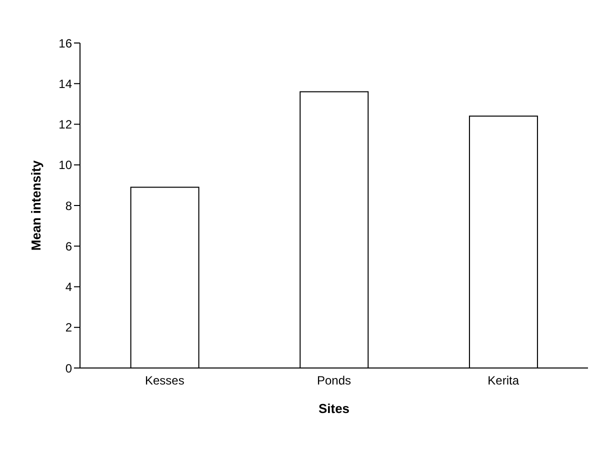 This screenshot has height=449, width=607. I want to click on y-axis-title: Mean intensity, so click(36, 205).